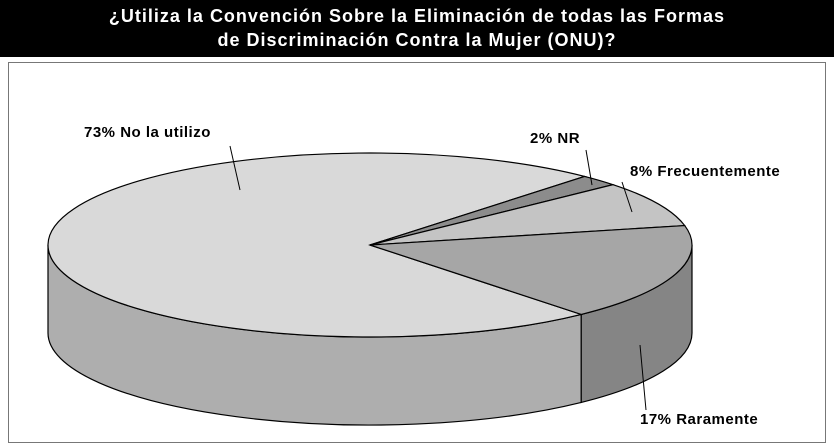  What do you see at coordinates (555, 138) in the screenshot?
I see `data-label: 2% NR` at bounding box center [555, 138].